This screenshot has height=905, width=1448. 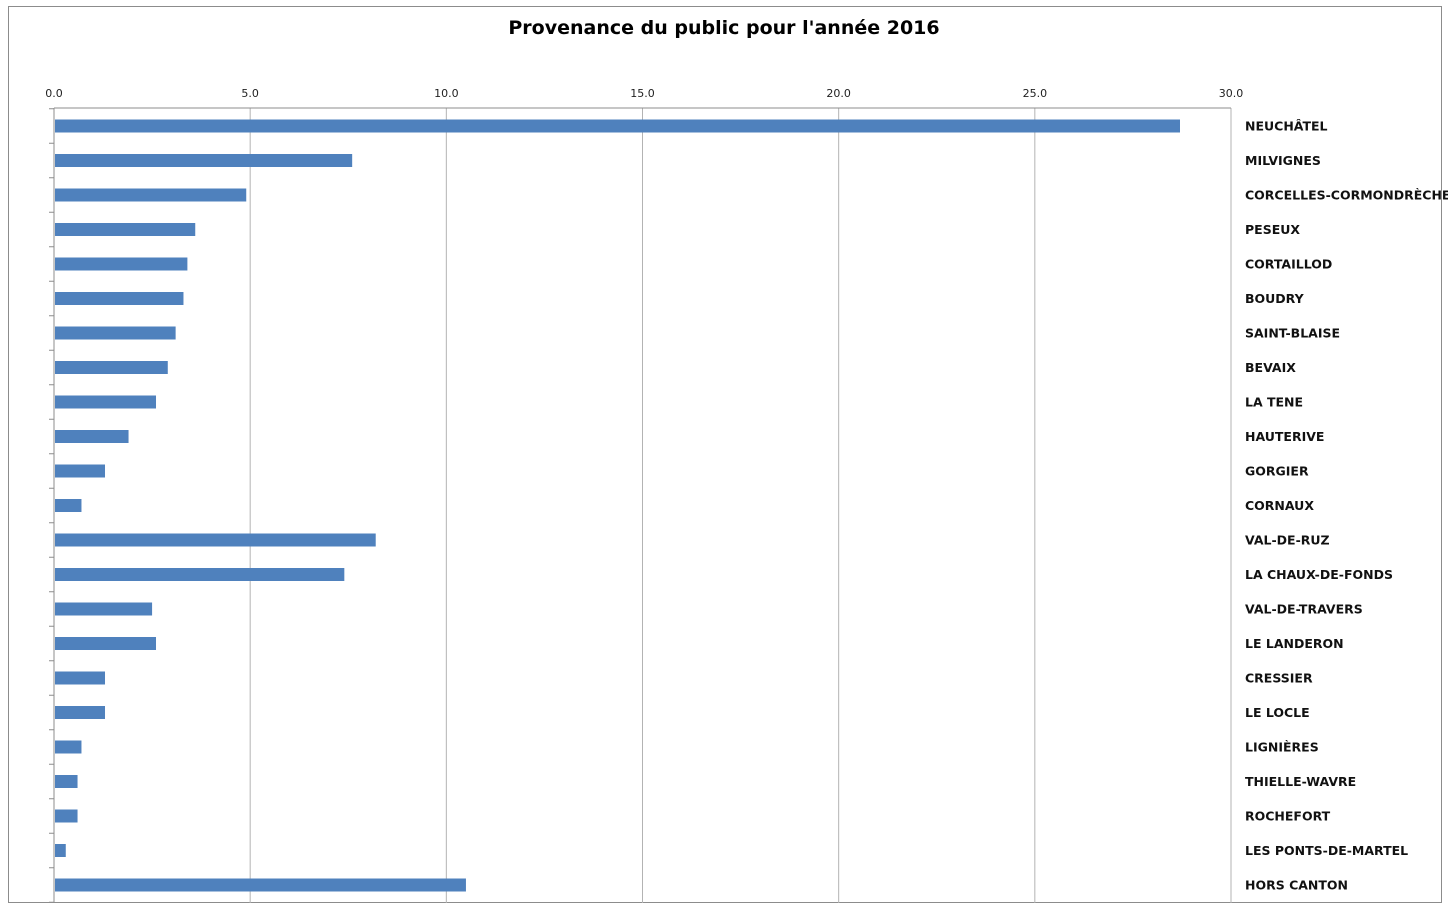 What do you see at coordinates (838, 93) in the screenshot?
I see `x-tick-label: 20.0` at bounding box center [838, 93].